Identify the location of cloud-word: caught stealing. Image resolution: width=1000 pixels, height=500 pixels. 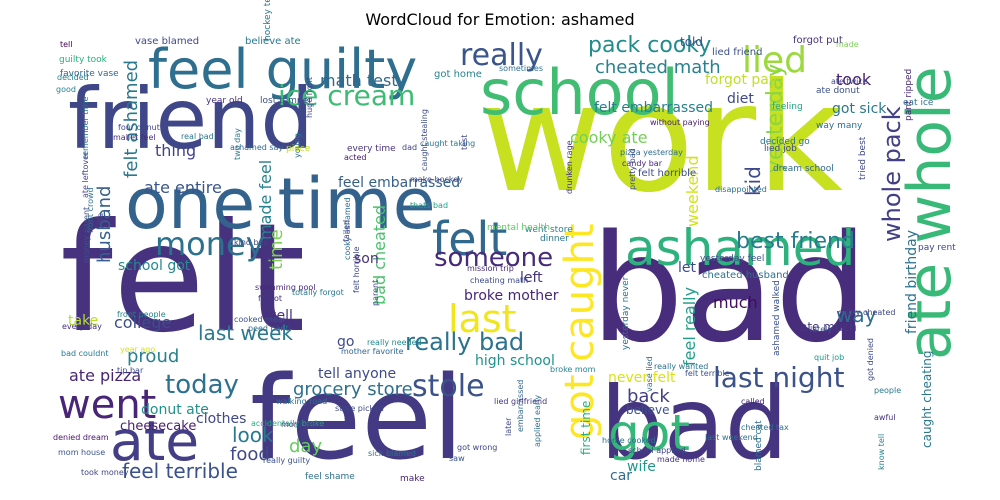
(424, 140).